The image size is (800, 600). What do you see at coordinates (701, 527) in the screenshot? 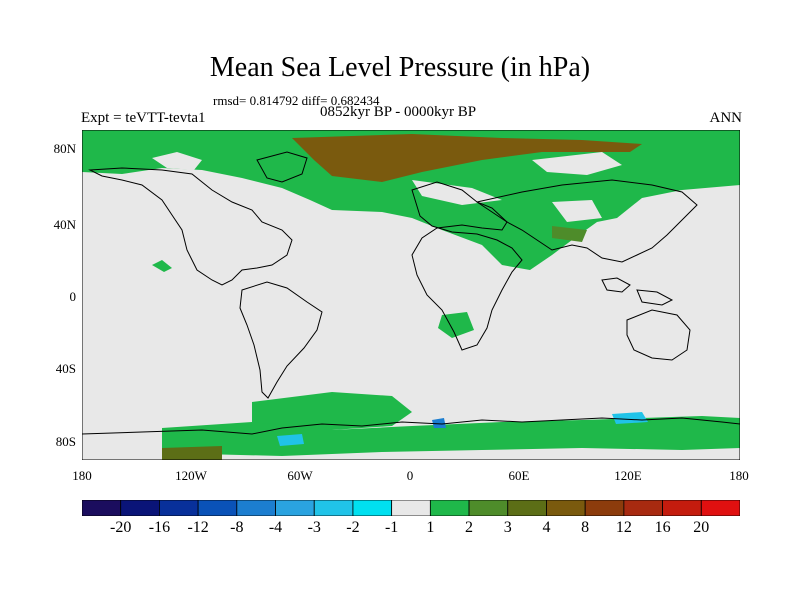
I see `colorbar-label: 20` at bounding box center [701, 527].